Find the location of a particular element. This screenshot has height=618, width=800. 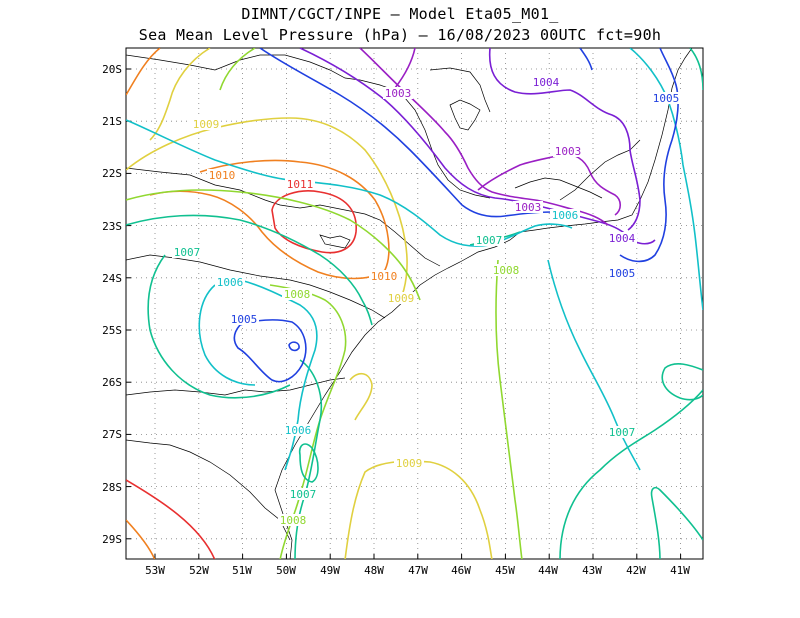

lat-tick-label: 27S is located at coordinates (112, 434).